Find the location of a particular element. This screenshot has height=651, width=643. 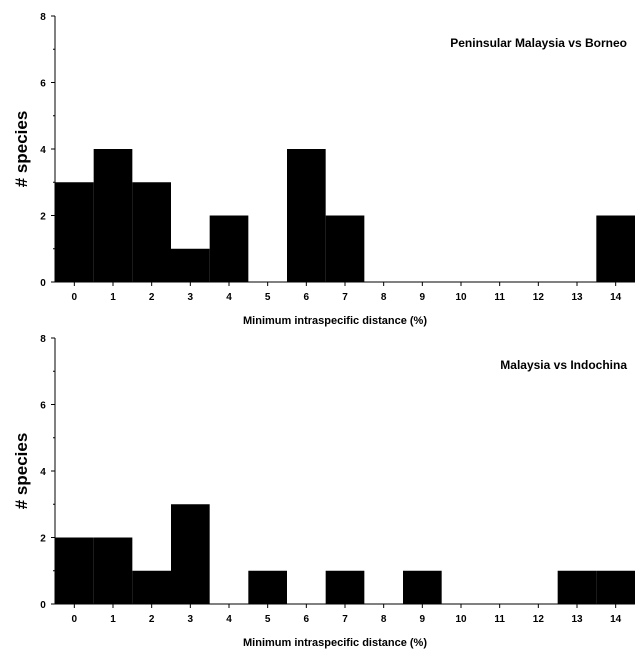

bars-group is located at coordinates (345, 554).